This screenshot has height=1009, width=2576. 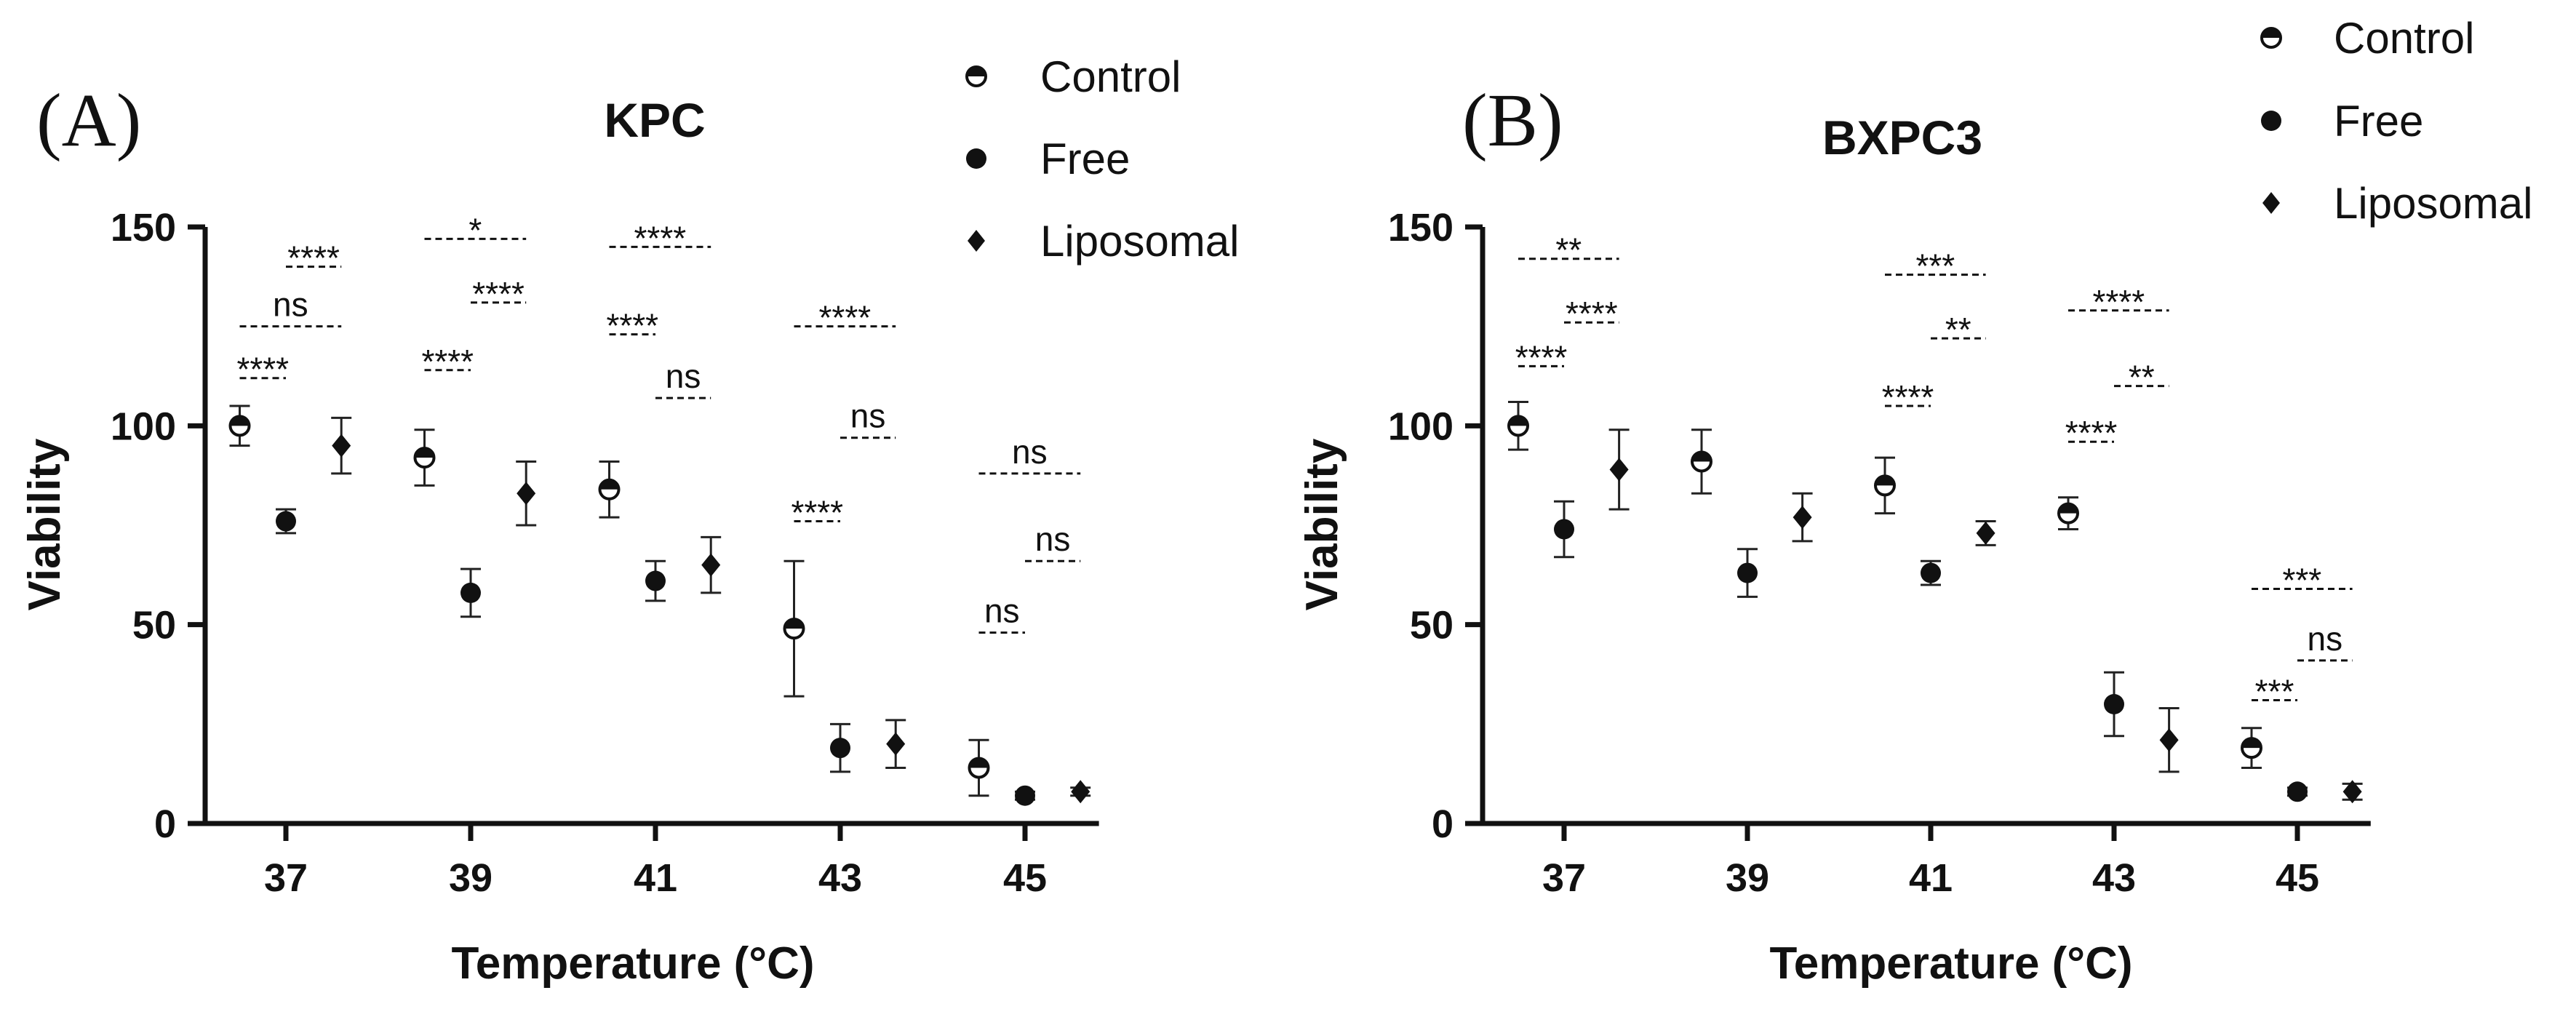 What do you see at coordinates (1432, 626) in the screenshot?
I see `panel-b-y-tick-label: 50` at bounding box center [1432, 626].